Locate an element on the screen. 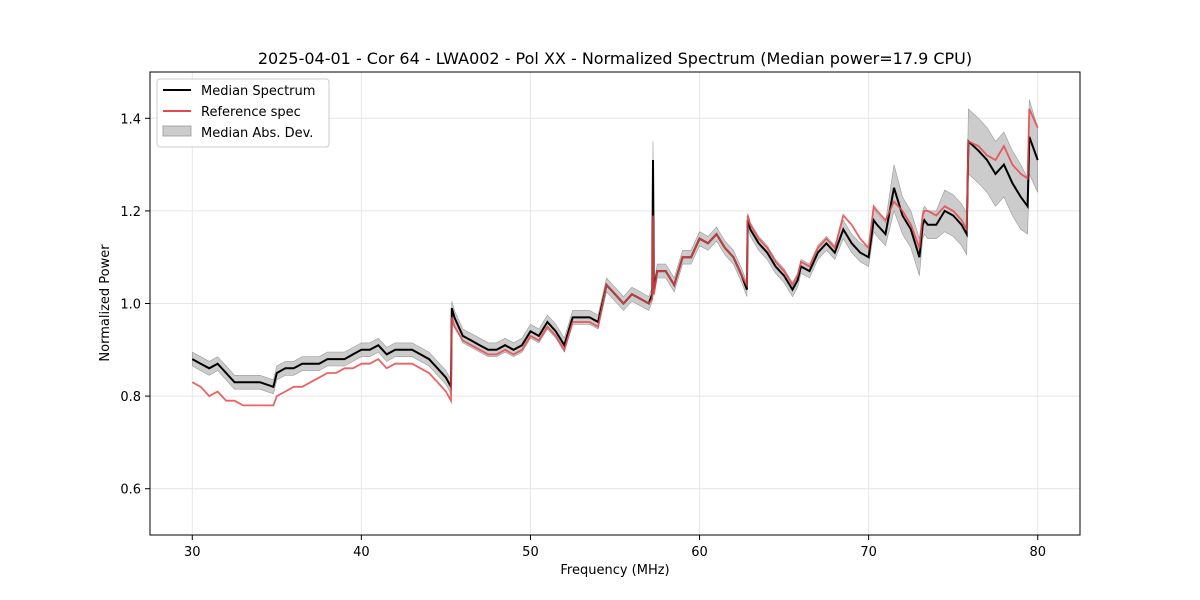  x-axis-label: Frequency (MHz) is located at coordinates (614, 570).